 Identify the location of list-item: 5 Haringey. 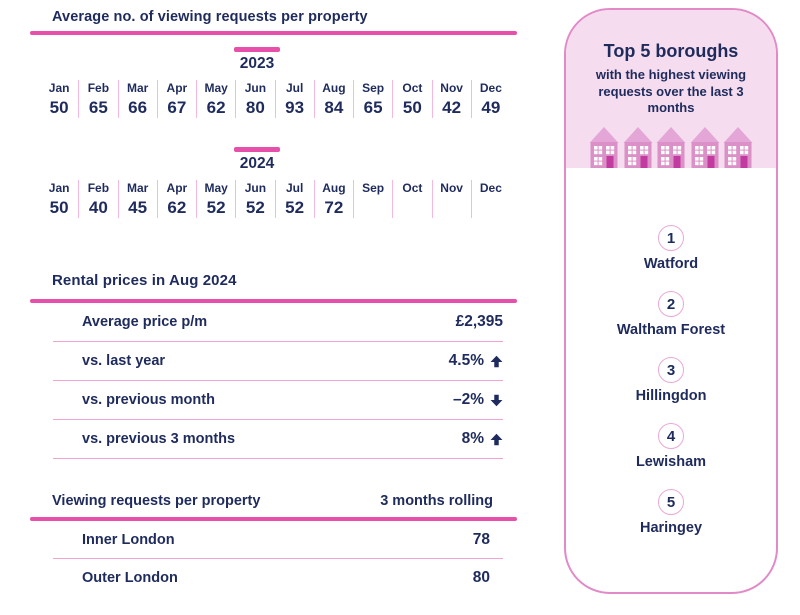
(671, 512).